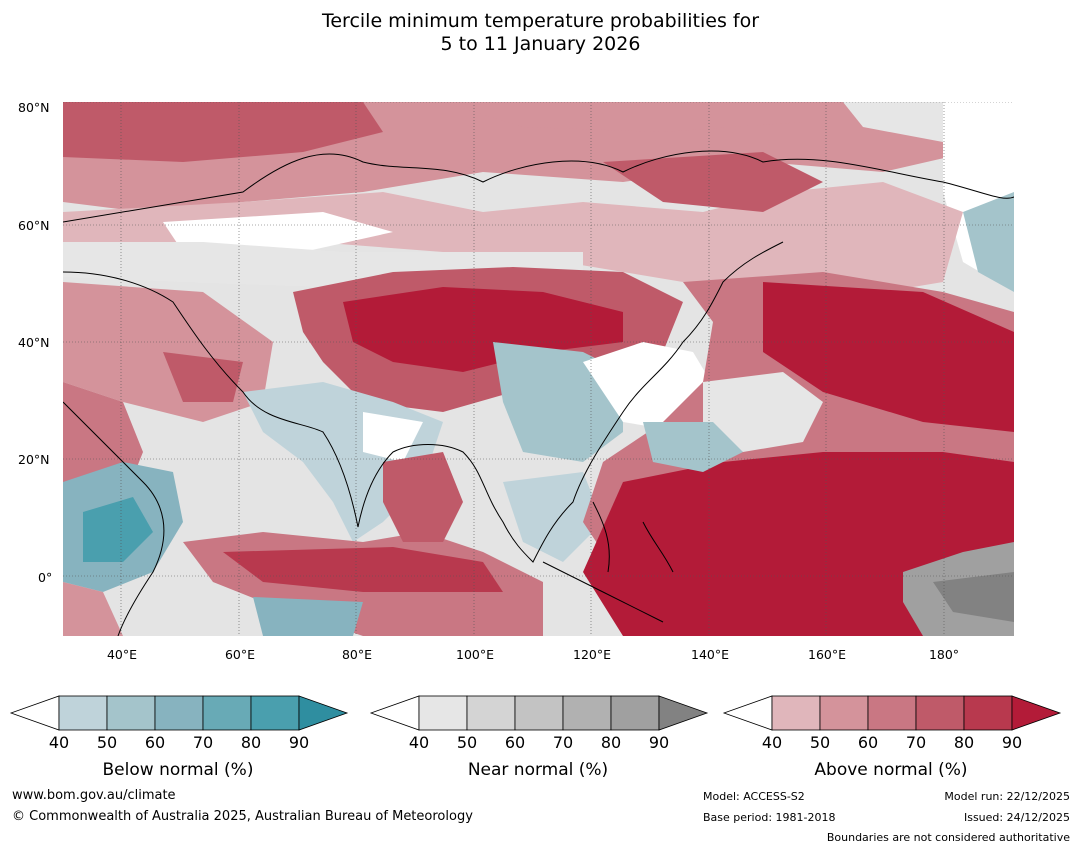 The width and height of the screenshot is (1081, 850). What do you see at coordinates (34, 713) in the screenshot?
I see `below-colorbar-lower-arrow` at bounding box center [34, 713].